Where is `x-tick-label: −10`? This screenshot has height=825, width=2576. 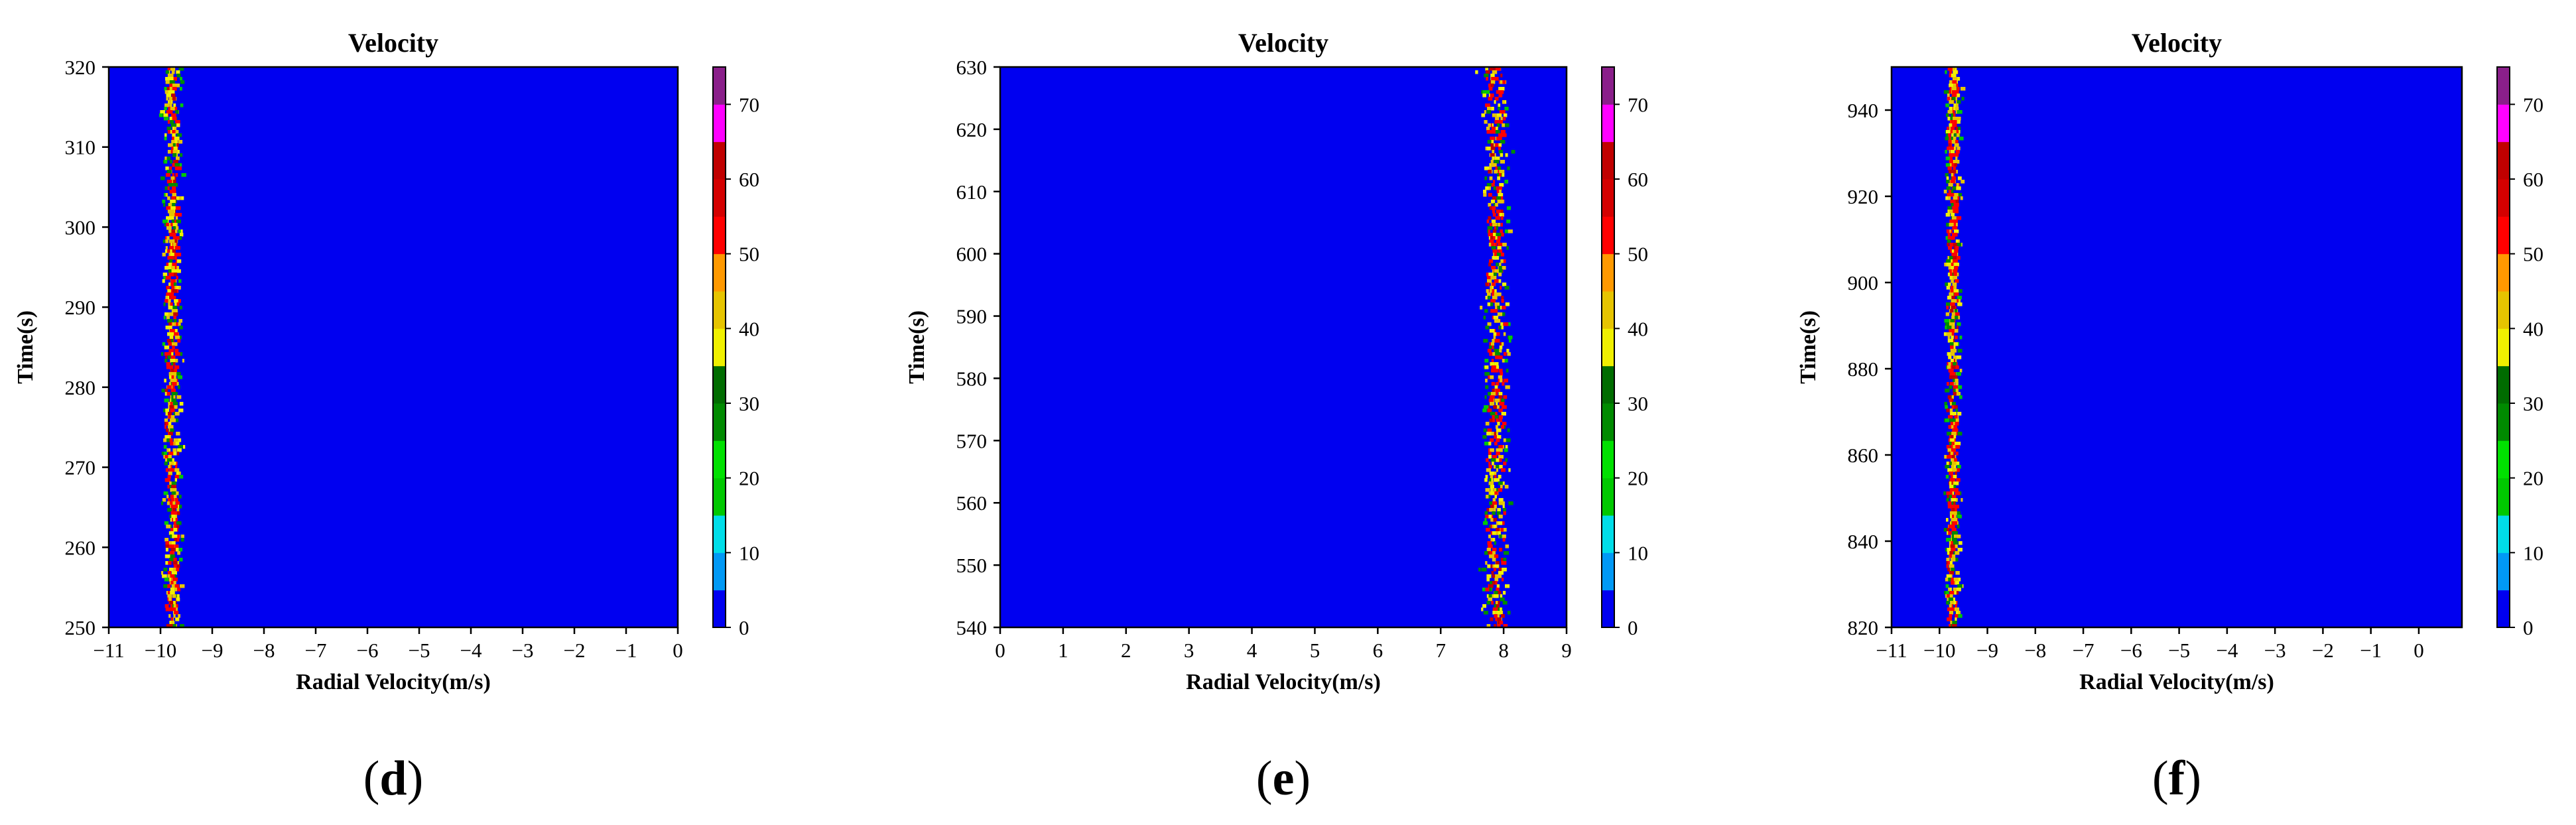 x-tick-label: −10 is located at coordinates (161, 650).